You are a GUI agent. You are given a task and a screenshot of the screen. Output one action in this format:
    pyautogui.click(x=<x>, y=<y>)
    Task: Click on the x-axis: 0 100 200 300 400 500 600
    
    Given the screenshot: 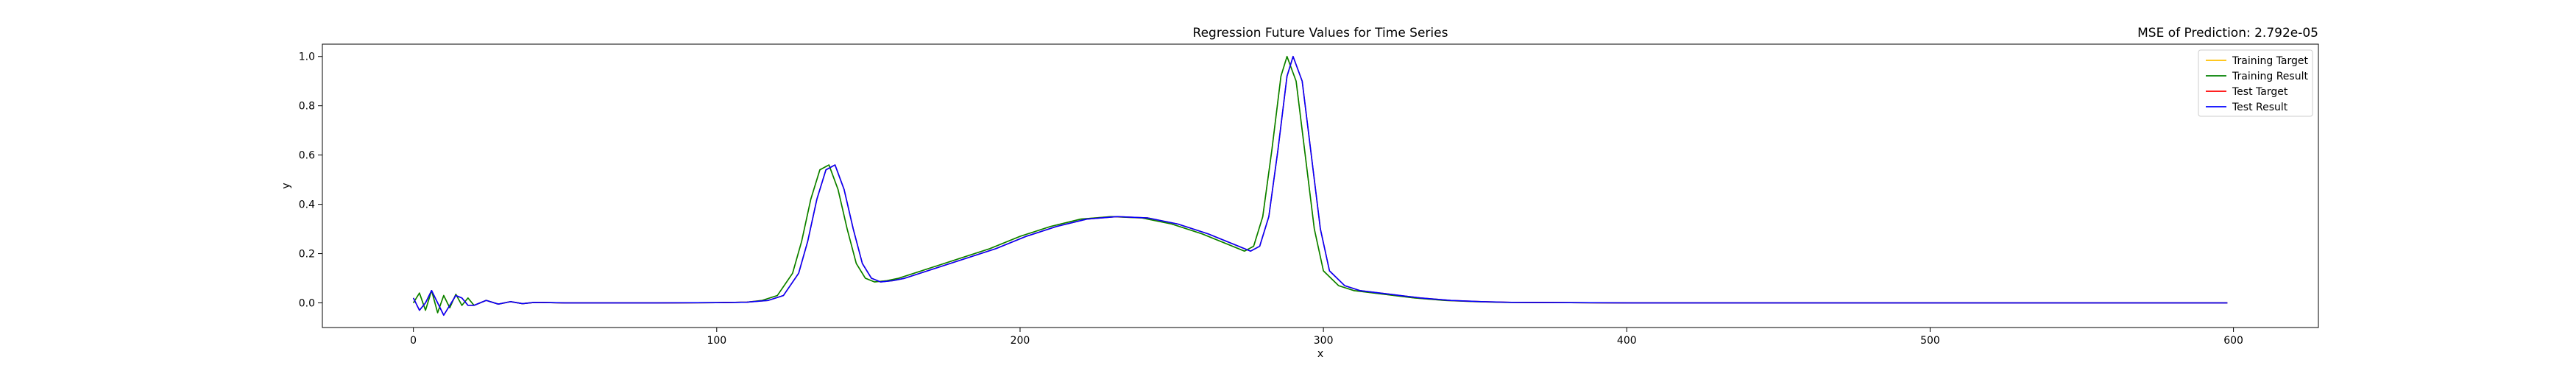 What is the action you would take?
    pyautogui.click(x=1326, y=337)
    